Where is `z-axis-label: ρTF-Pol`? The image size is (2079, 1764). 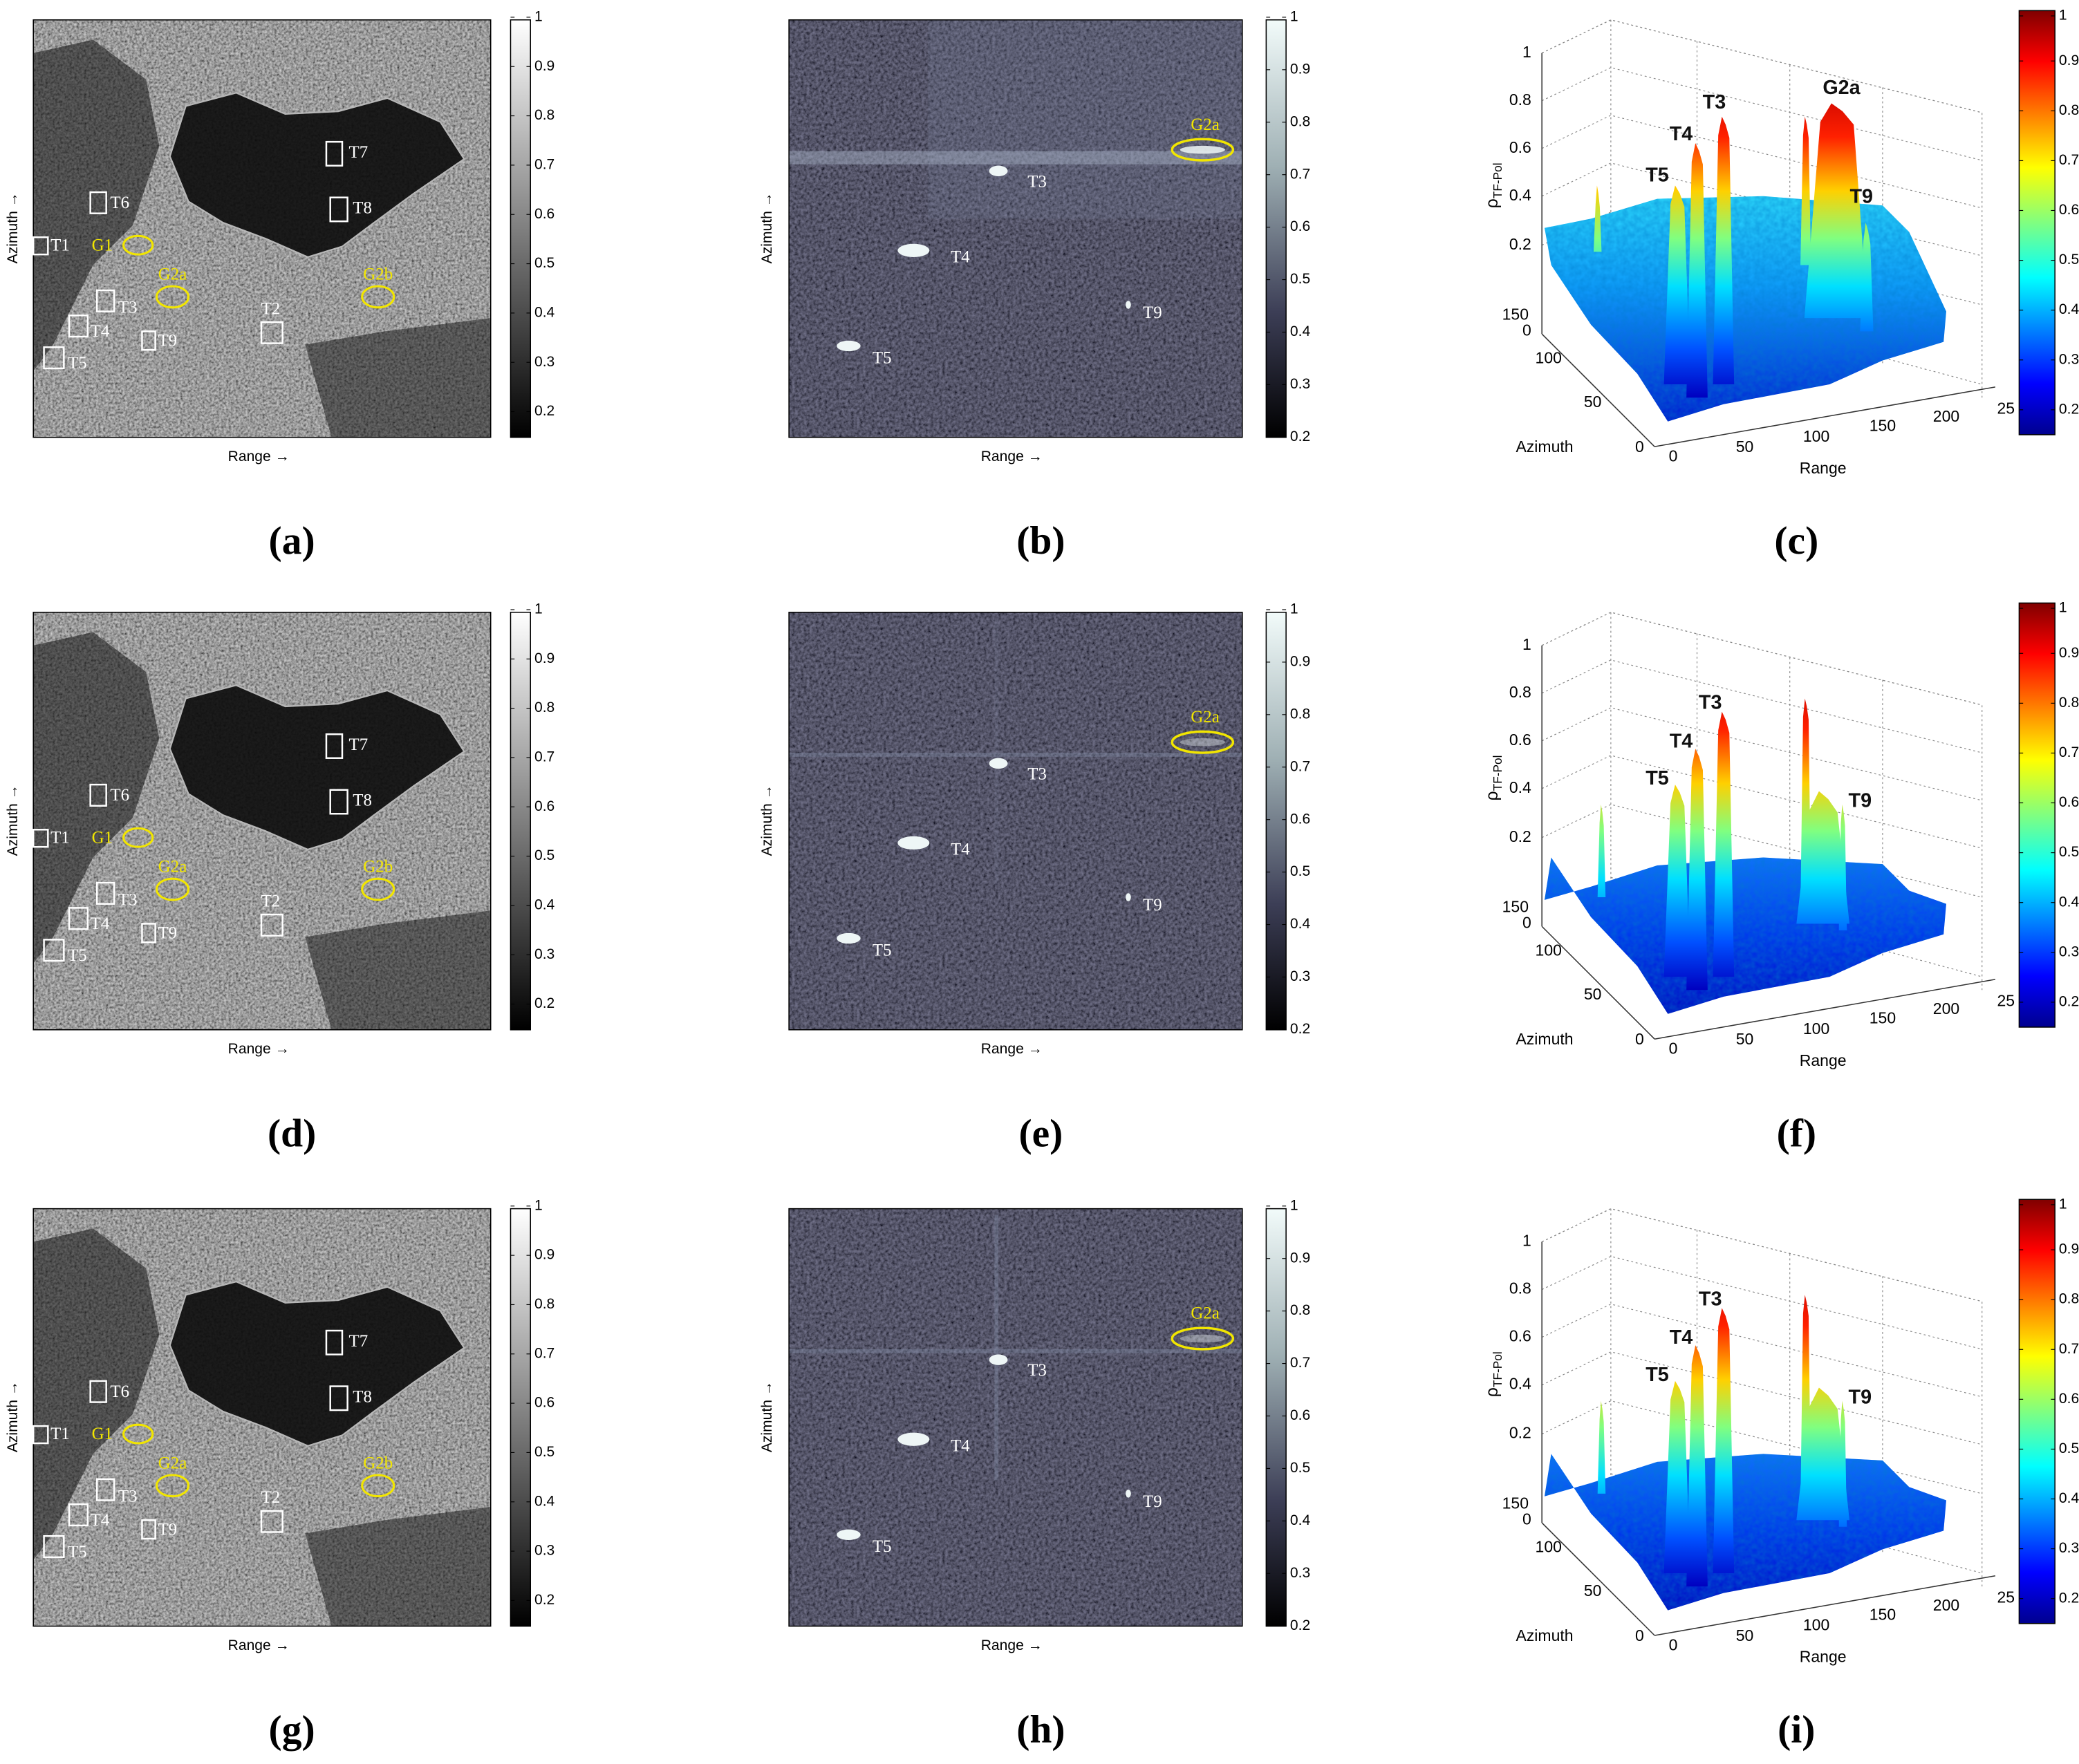 z-axis-label: ρTF-Pol is located at coordinates (1493, 1374).